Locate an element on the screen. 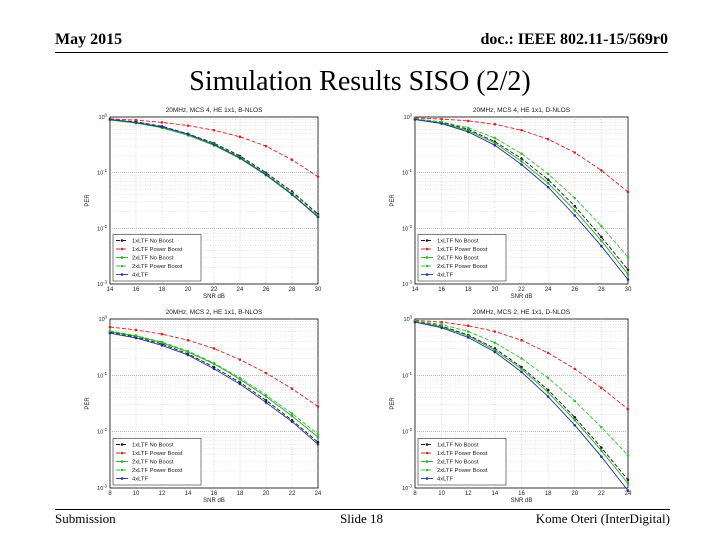 The height and width of the screenshot is (540, 720). x-tick-label: 30 is located at coordinates (318, 290).